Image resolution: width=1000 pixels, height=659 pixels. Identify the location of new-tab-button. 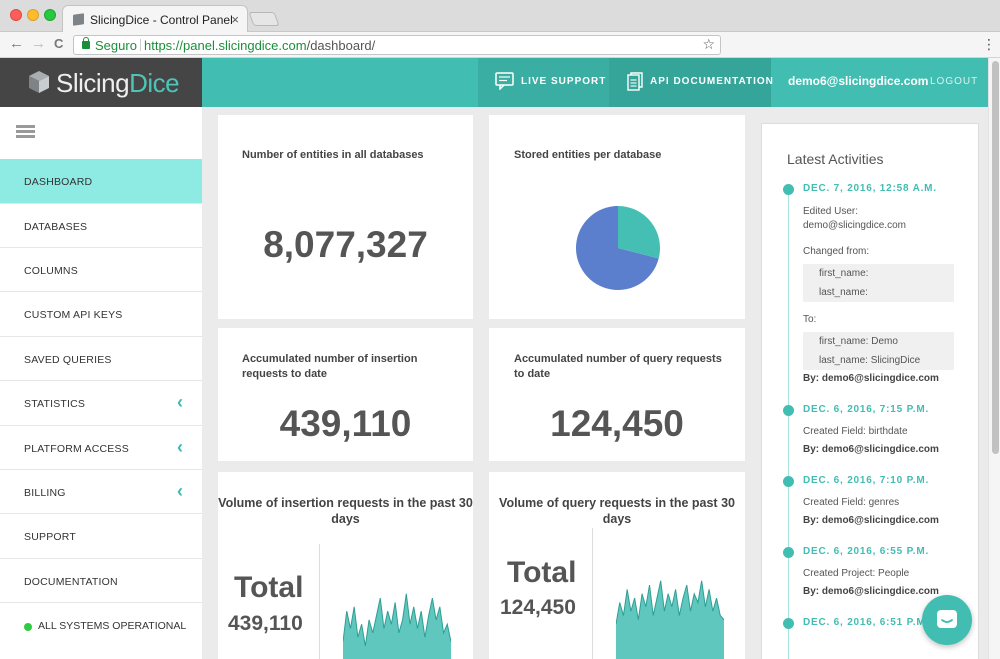
(264, 19).